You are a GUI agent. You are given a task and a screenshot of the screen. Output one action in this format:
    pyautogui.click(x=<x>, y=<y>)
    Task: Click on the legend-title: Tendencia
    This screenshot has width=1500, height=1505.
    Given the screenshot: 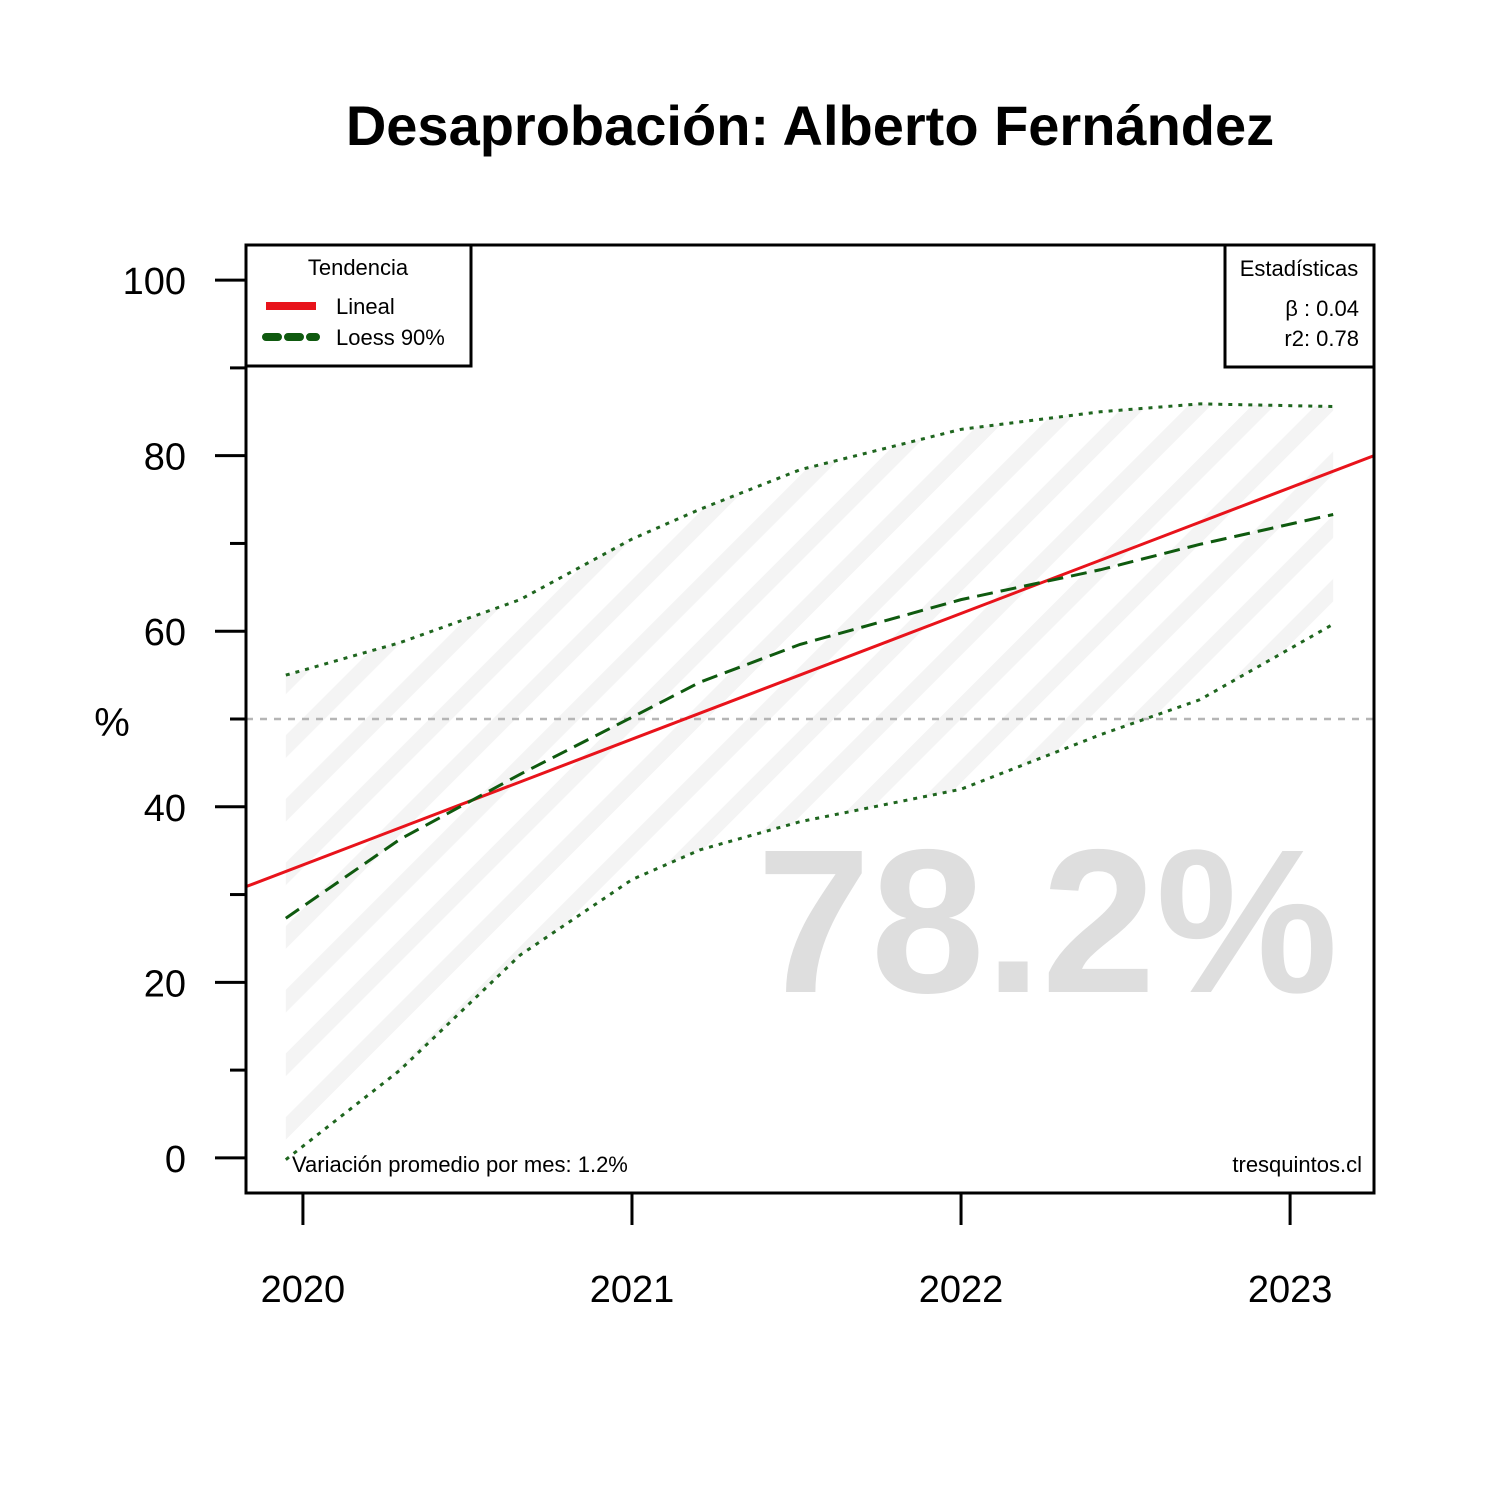 What is the action you would take?
    pyautogui.click(x=358, y=267)
    